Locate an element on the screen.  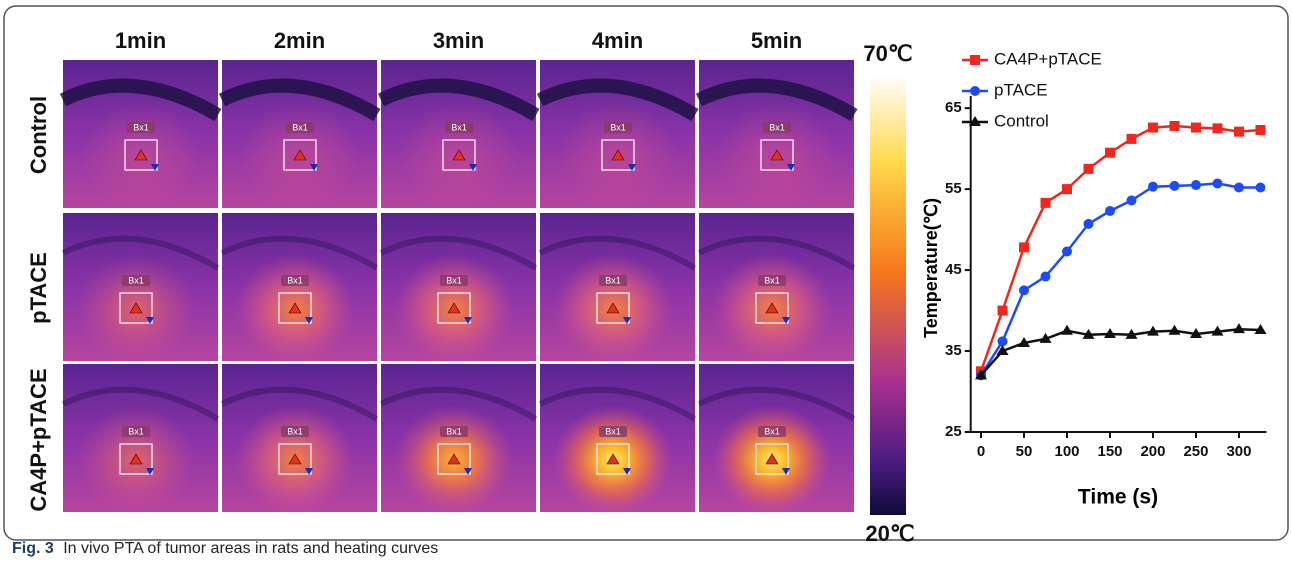
legend-label: Control is located at coordinates (1021, 120).